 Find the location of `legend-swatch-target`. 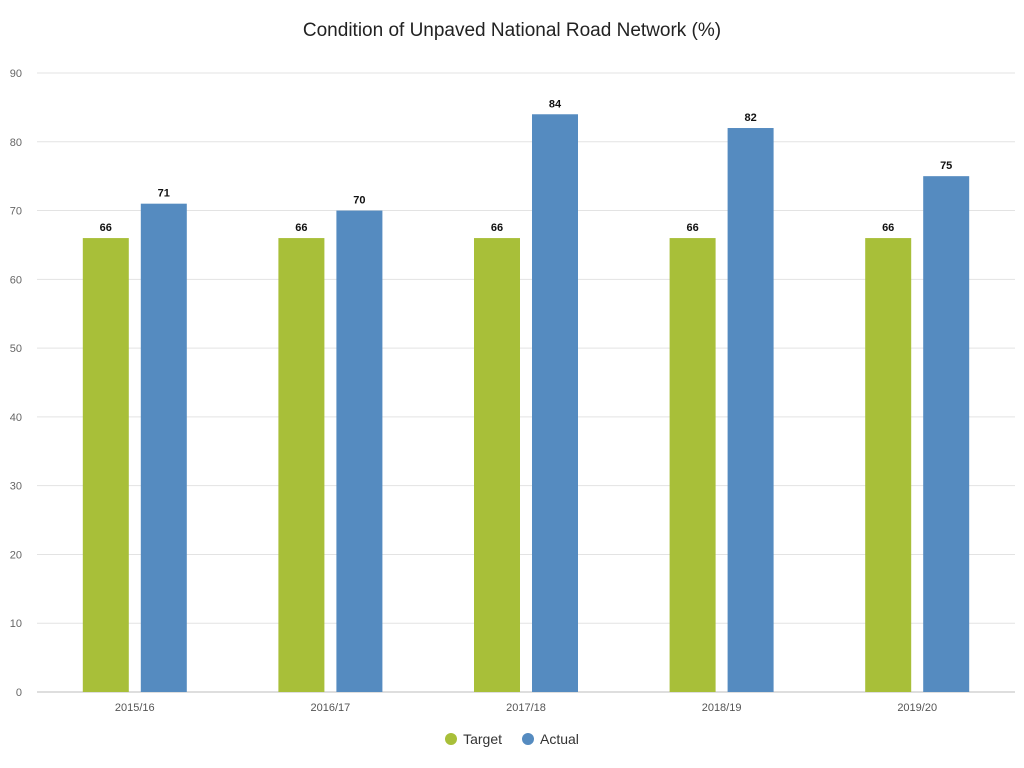

legend-swatch-target is located at coordinates (451, 739).